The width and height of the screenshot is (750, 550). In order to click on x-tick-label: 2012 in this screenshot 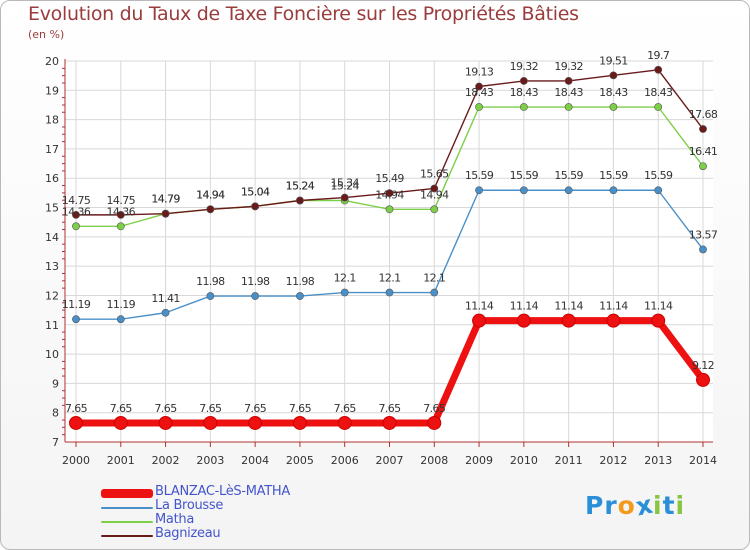, I will do `click(613, 460)`.